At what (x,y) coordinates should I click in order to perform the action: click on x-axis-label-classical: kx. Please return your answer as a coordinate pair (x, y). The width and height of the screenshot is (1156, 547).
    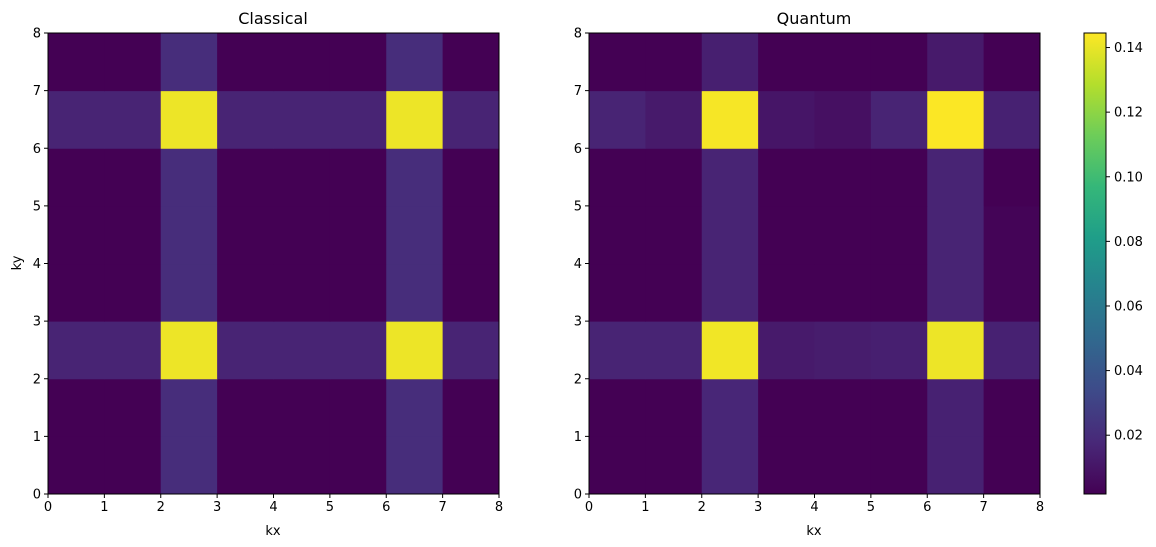
    Looking at the image, I should click on (273, 531).